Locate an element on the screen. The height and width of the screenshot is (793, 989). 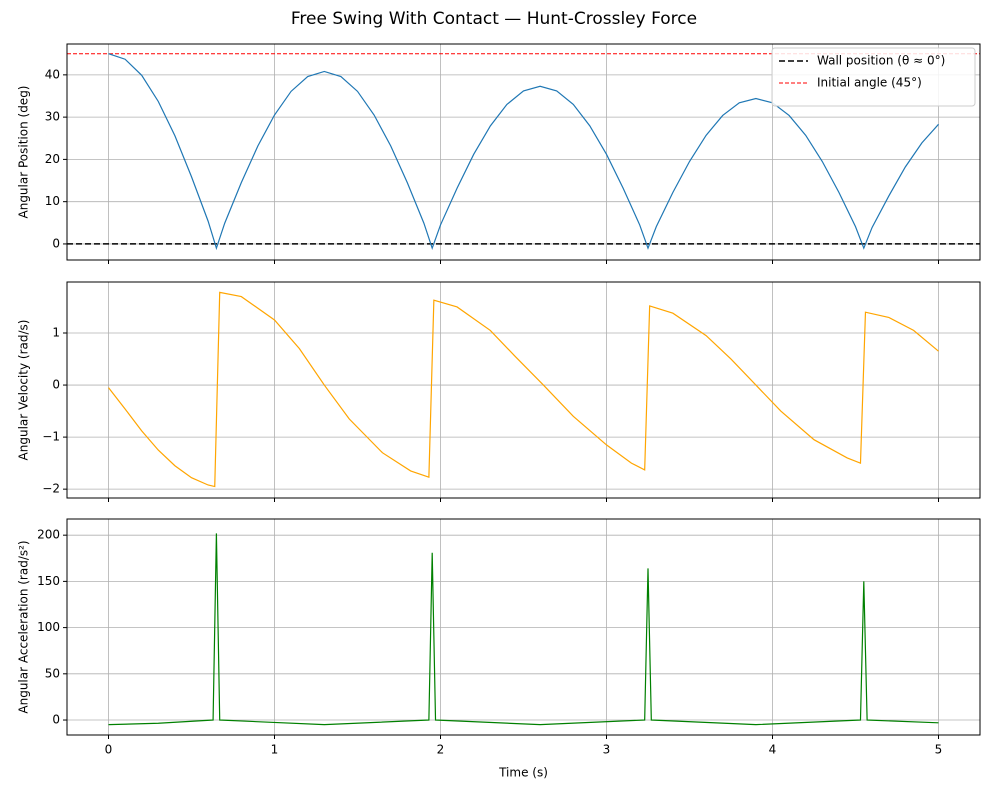
x-tick-label: 5 is located at coordinates (939, 750).